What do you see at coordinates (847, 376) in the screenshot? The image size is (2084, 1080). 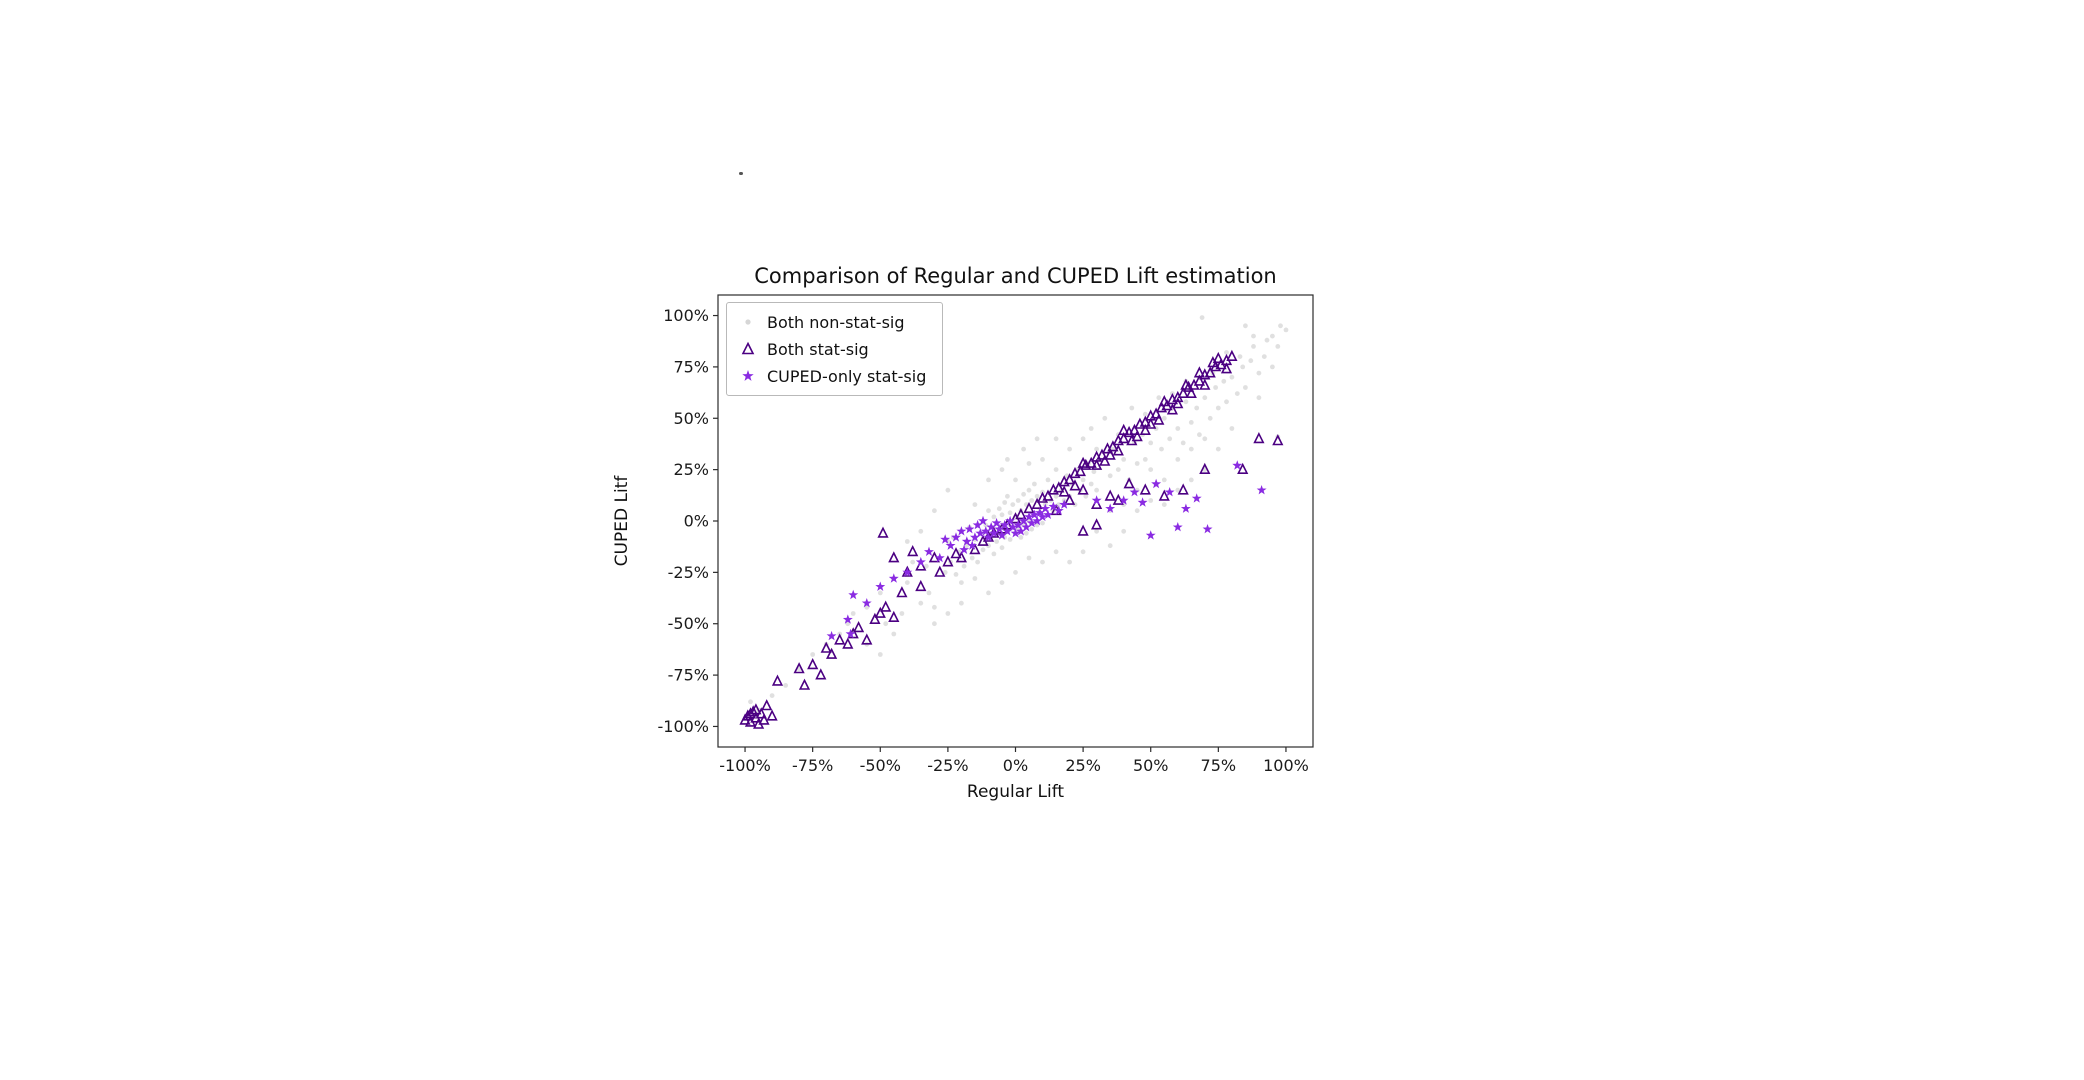 I see `legend-label: CUPED-only stat-sig` at bounding box center [847, 376].